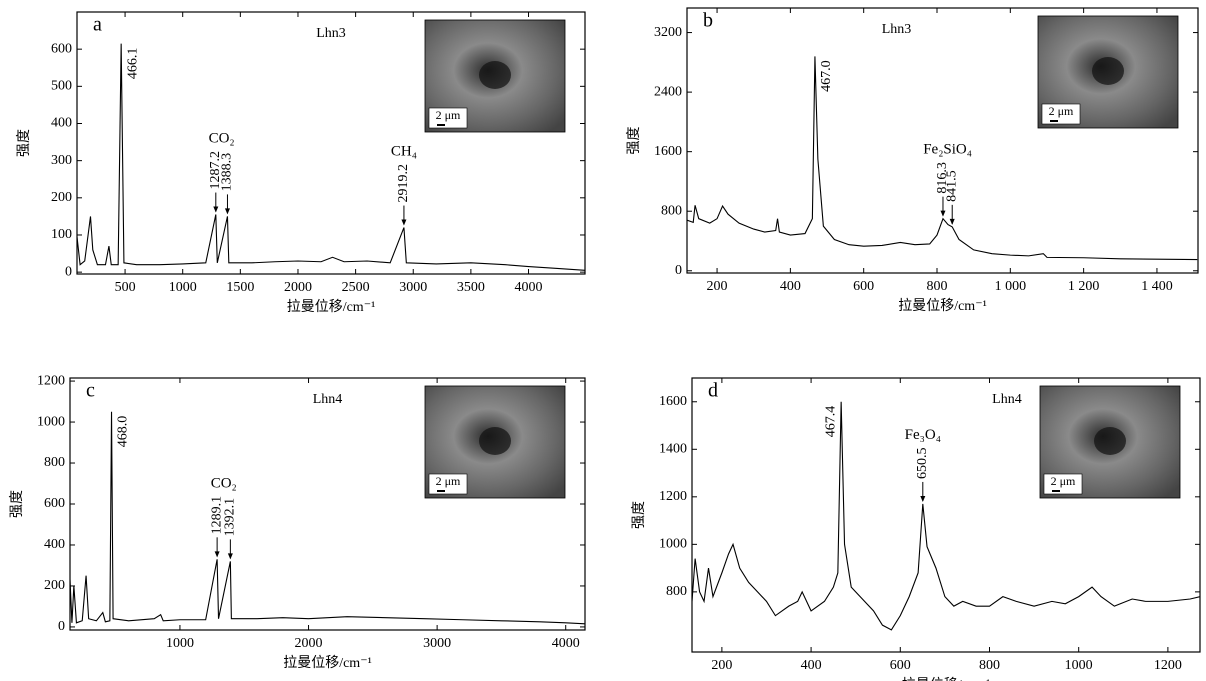  What do you see at coordinates (713, 391) in the screenshot?
I see `panel-letter: d` at bounding box center [713, 391].